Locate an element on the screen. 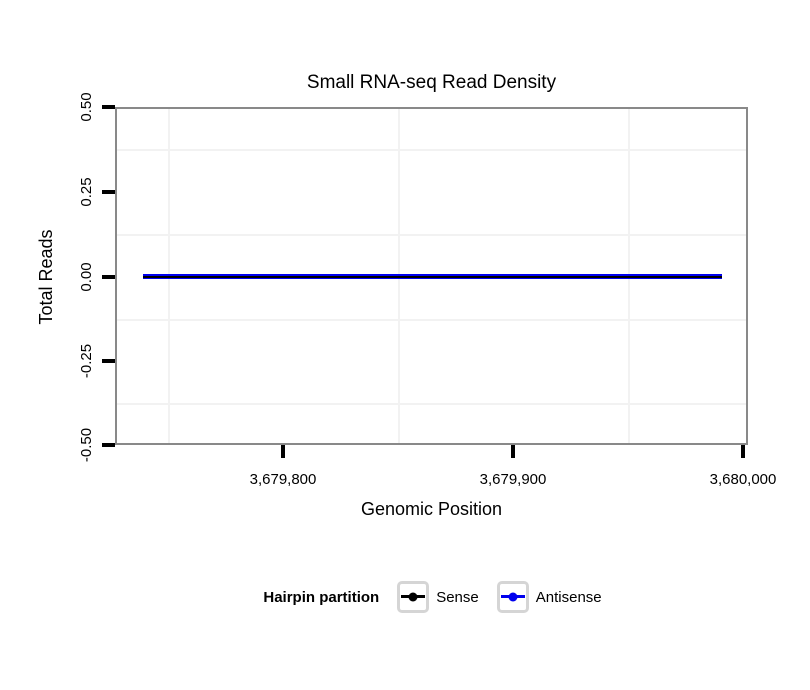  legend-key-antisense is located at coordinates (512, 597).